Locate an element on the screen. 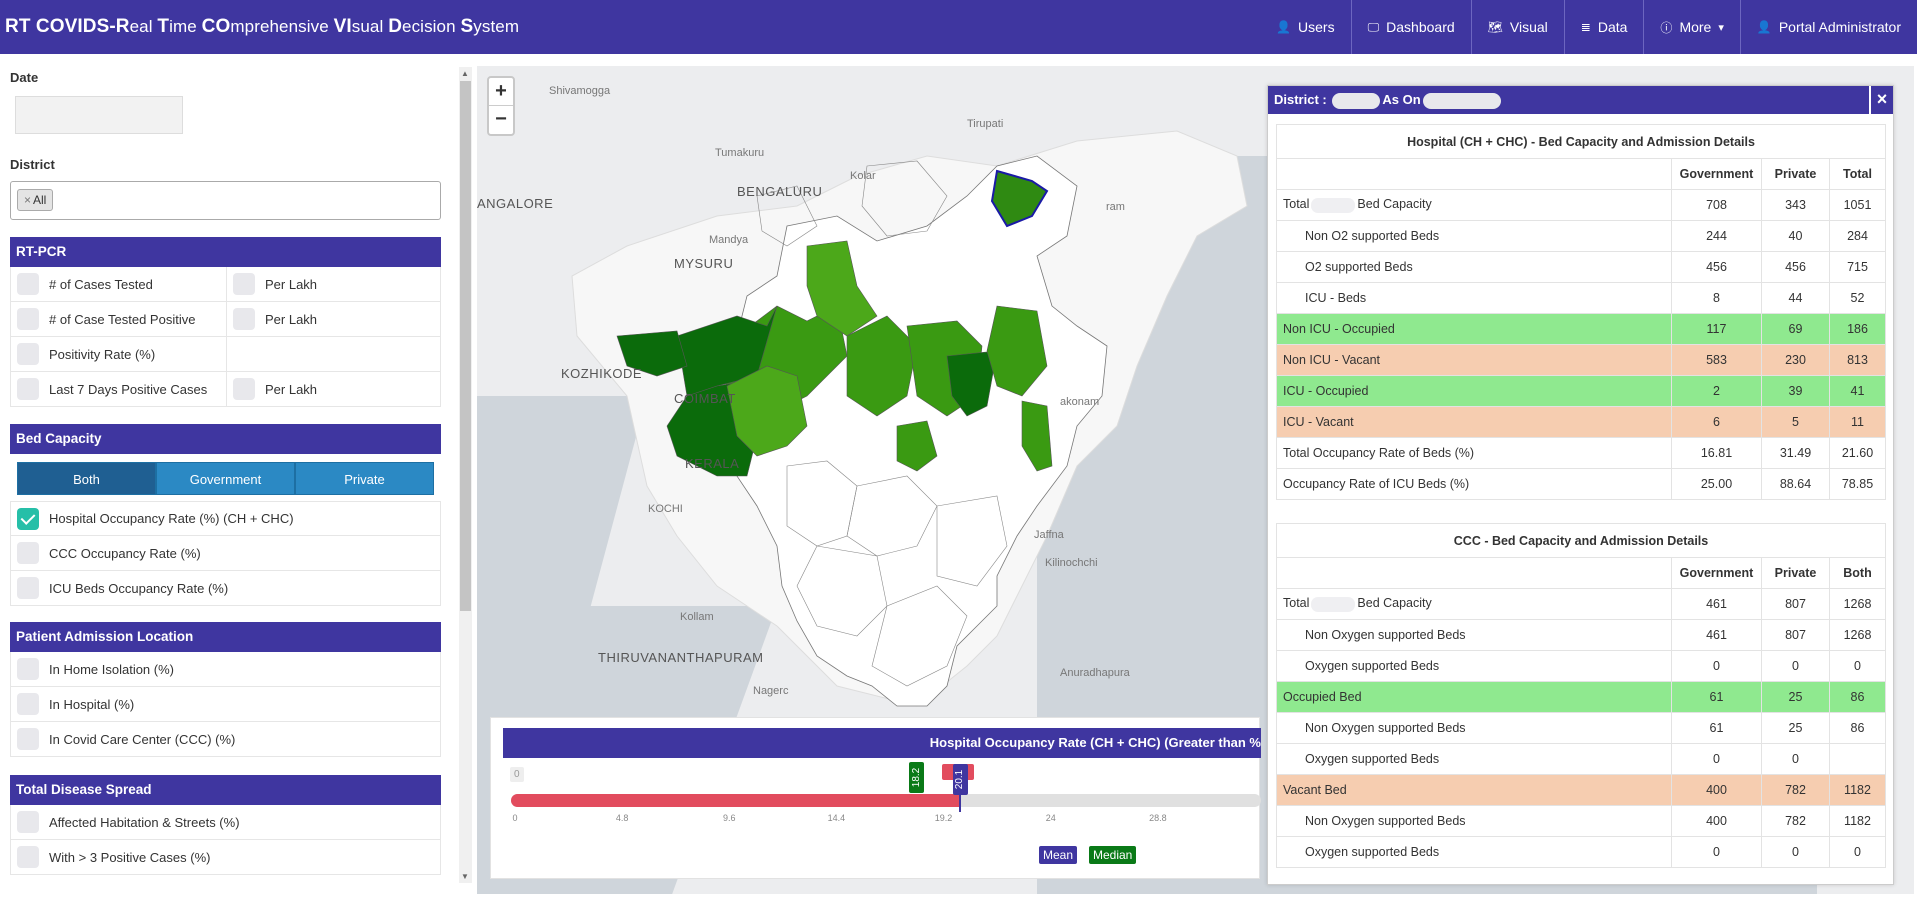 Image resolution: width=1917 pixels, height=912 pixels. tab-government: Government is located at coordinates (225, 478).